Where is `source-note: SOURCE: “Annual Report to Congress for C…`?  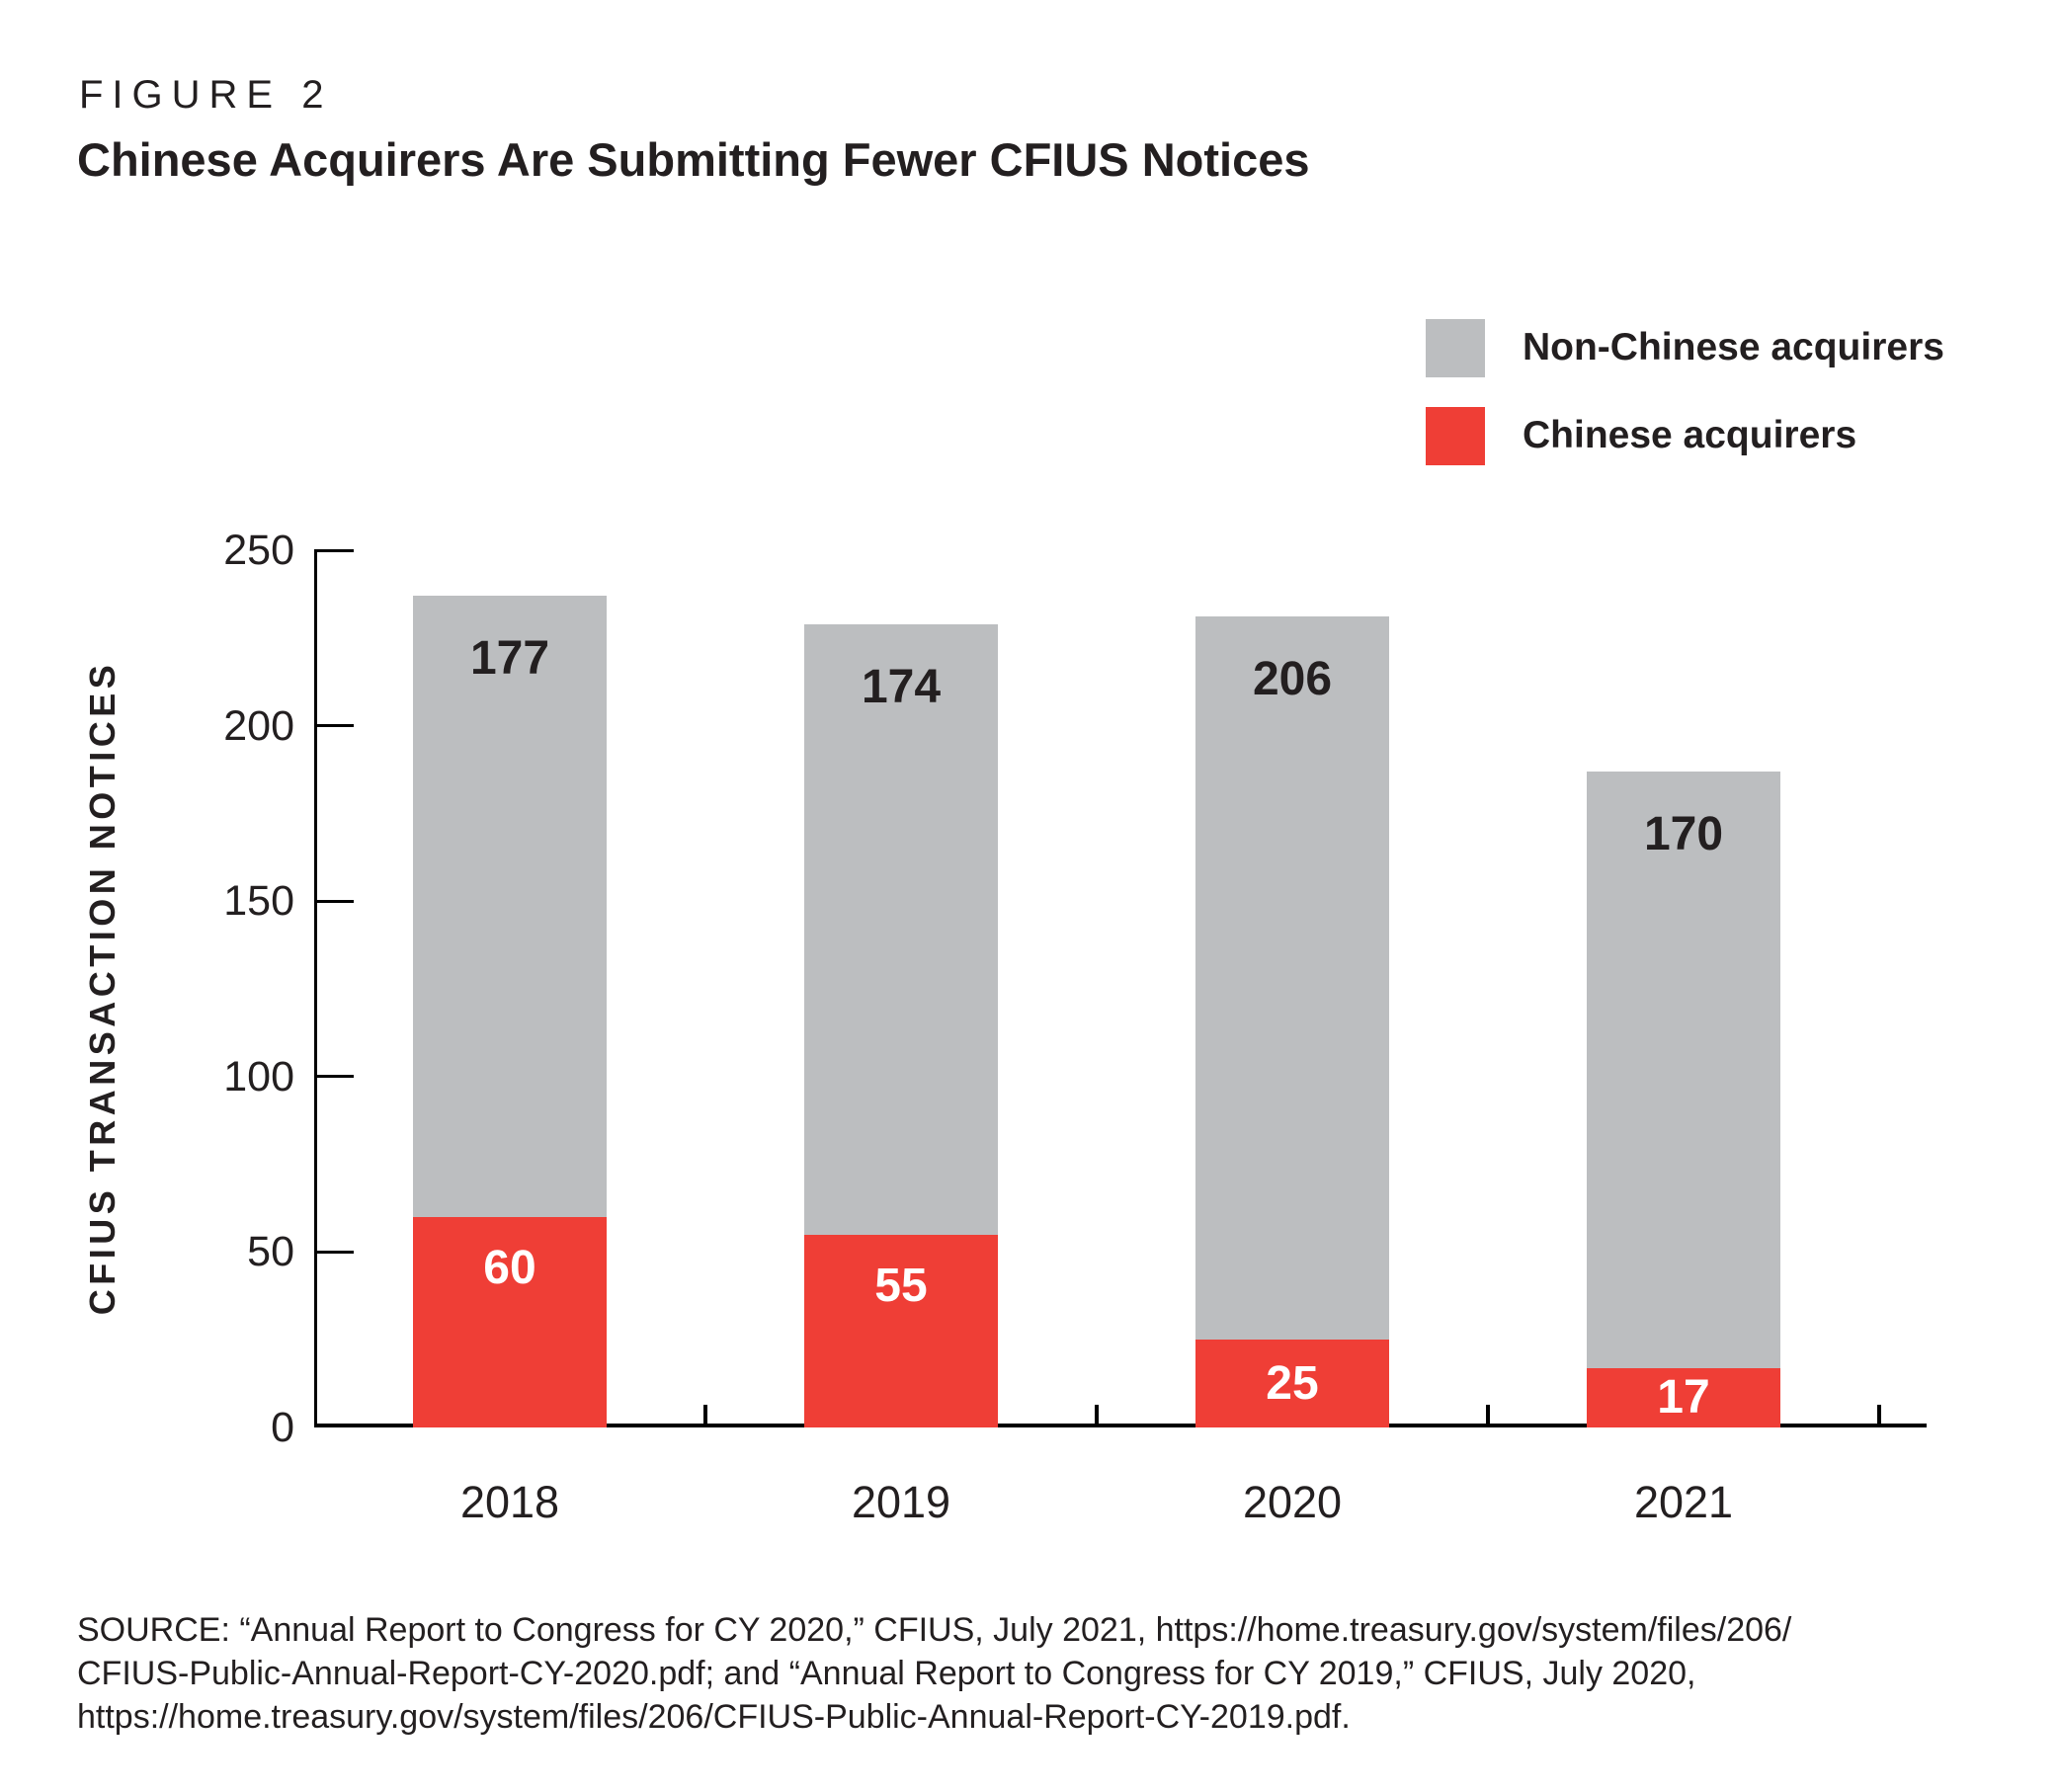 source-note: SOURCE: “Annual Report to Congress for C… is located at coordinates (934, 1674).